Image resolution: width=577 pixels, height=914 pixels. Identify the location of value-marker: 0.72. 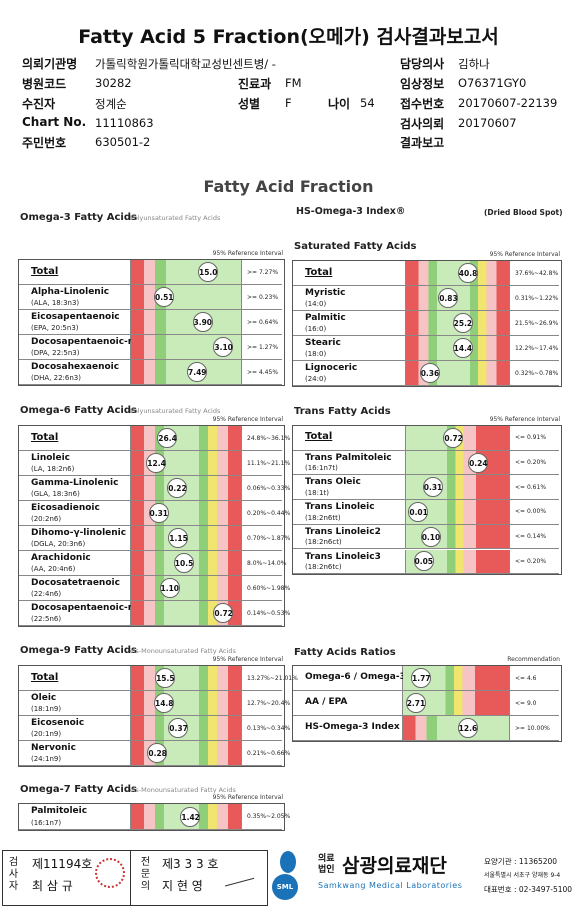
(453, 437).